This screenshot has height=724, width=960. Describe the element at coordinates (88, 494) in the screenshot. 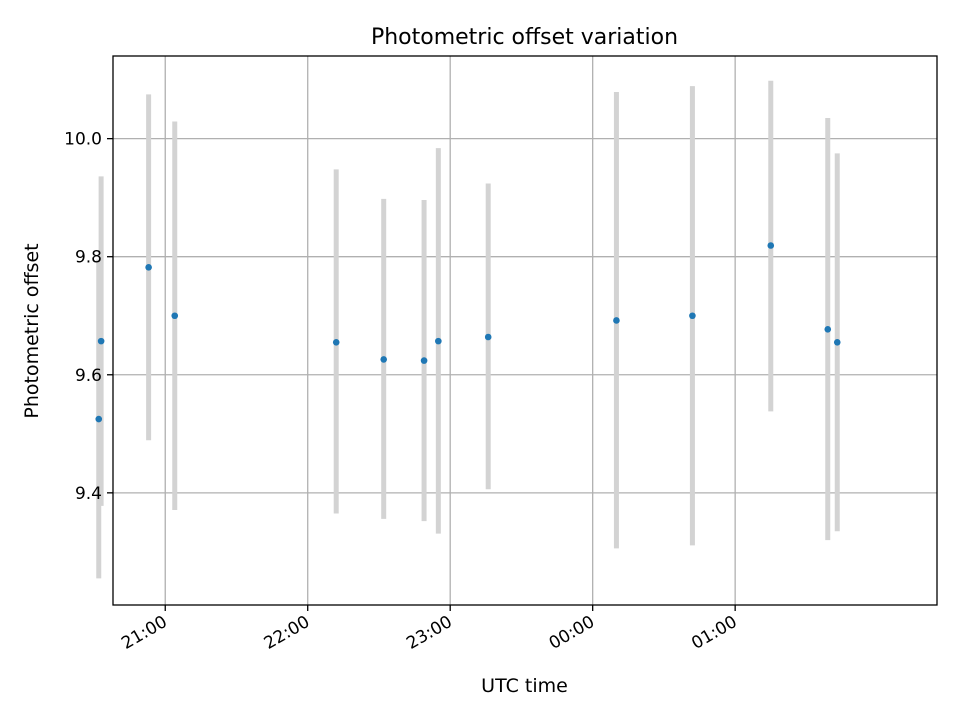

I see `y-tick-label: 9.4` at that location.